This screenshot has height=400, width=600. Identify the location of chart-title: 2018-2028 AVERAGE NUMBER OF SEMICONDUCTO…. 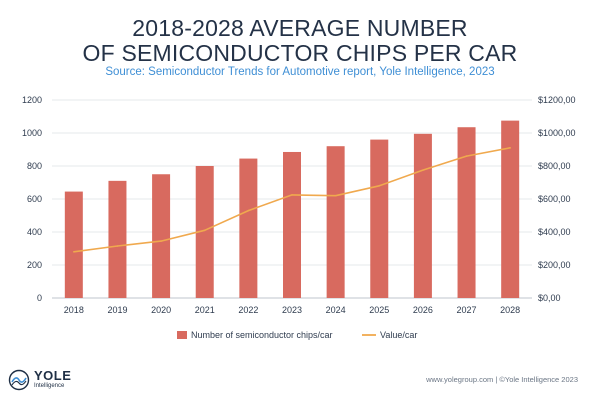
(300, 41).